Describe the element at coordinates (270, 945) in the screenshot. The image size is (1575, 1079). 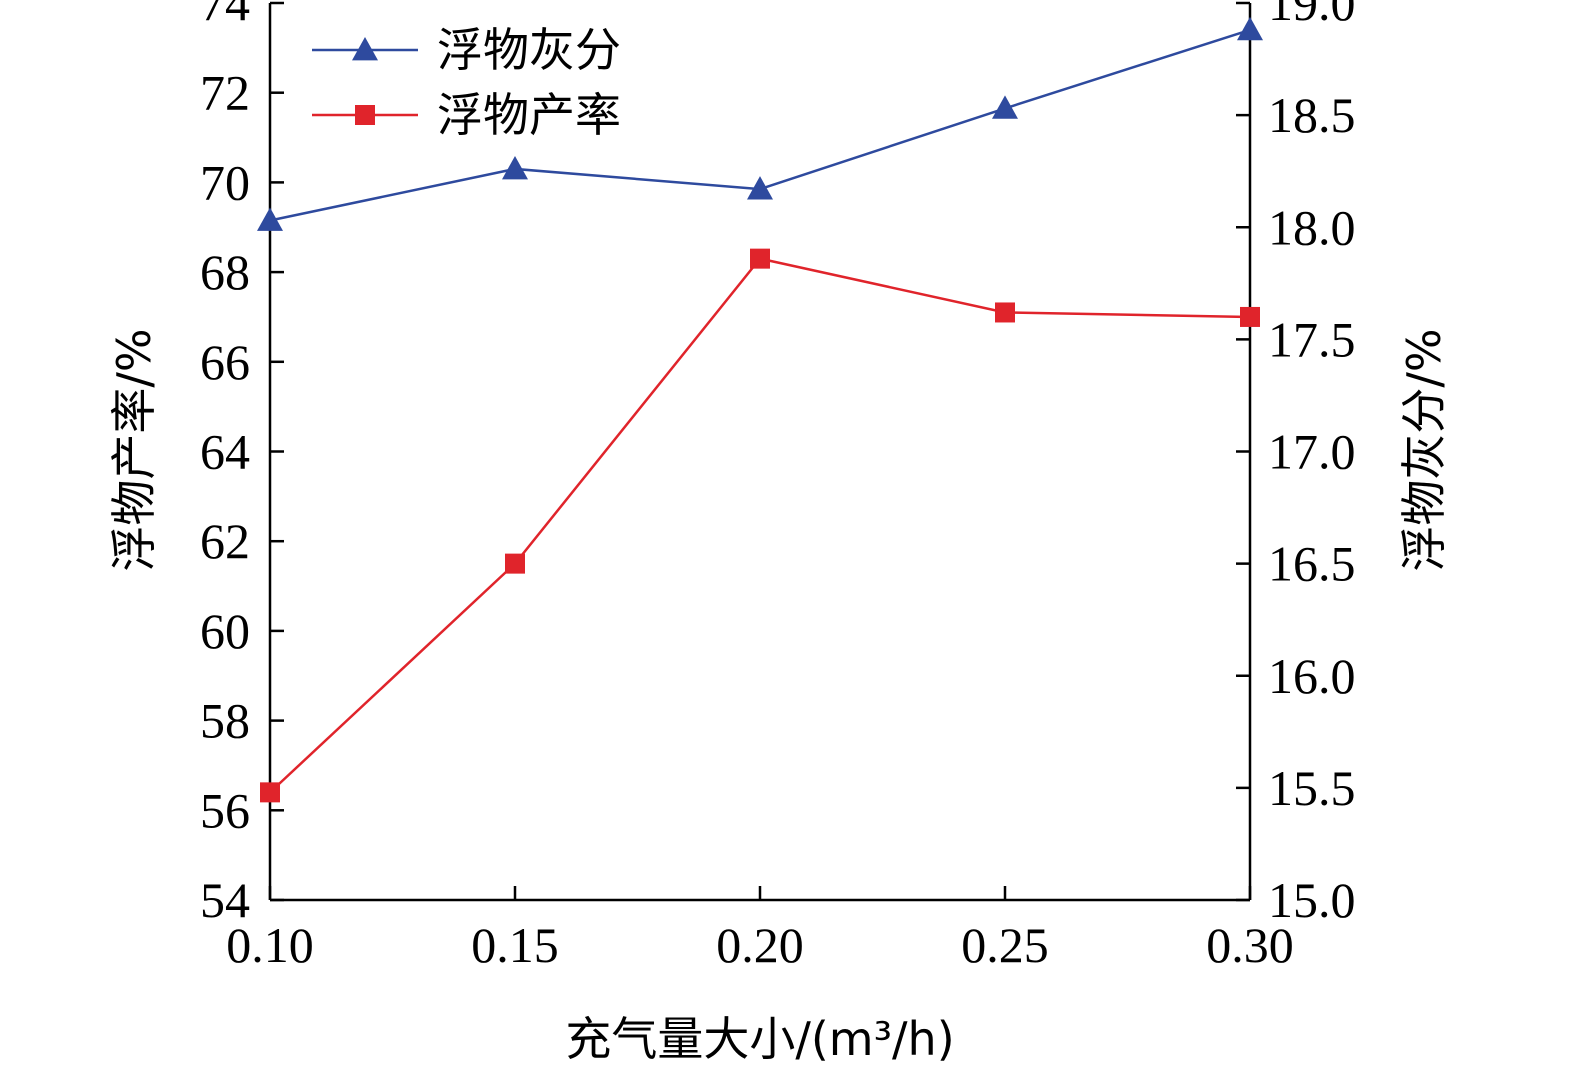
I see `x-tick-label: 0.10` at that location.